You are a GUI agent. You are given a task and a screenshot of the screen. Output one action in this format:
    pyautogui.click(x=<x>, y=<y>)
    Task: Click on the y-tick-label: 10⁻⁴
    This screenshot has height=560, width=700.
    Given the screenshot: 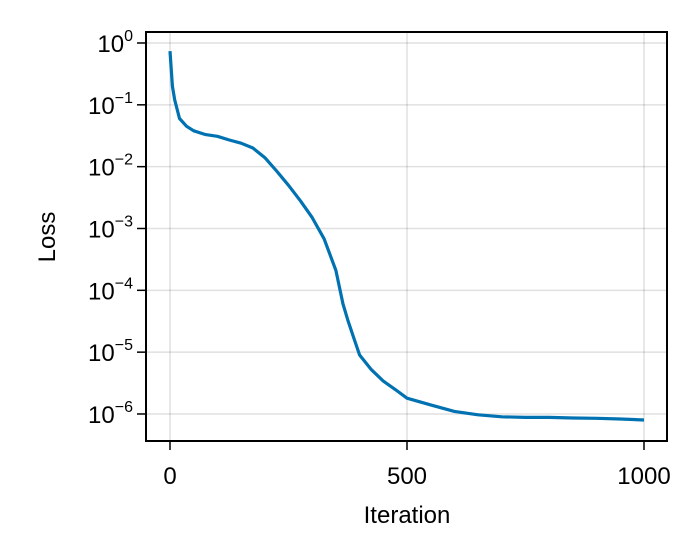 What is the action you would take?
    pyautogui.click(x=110, y=290)
    